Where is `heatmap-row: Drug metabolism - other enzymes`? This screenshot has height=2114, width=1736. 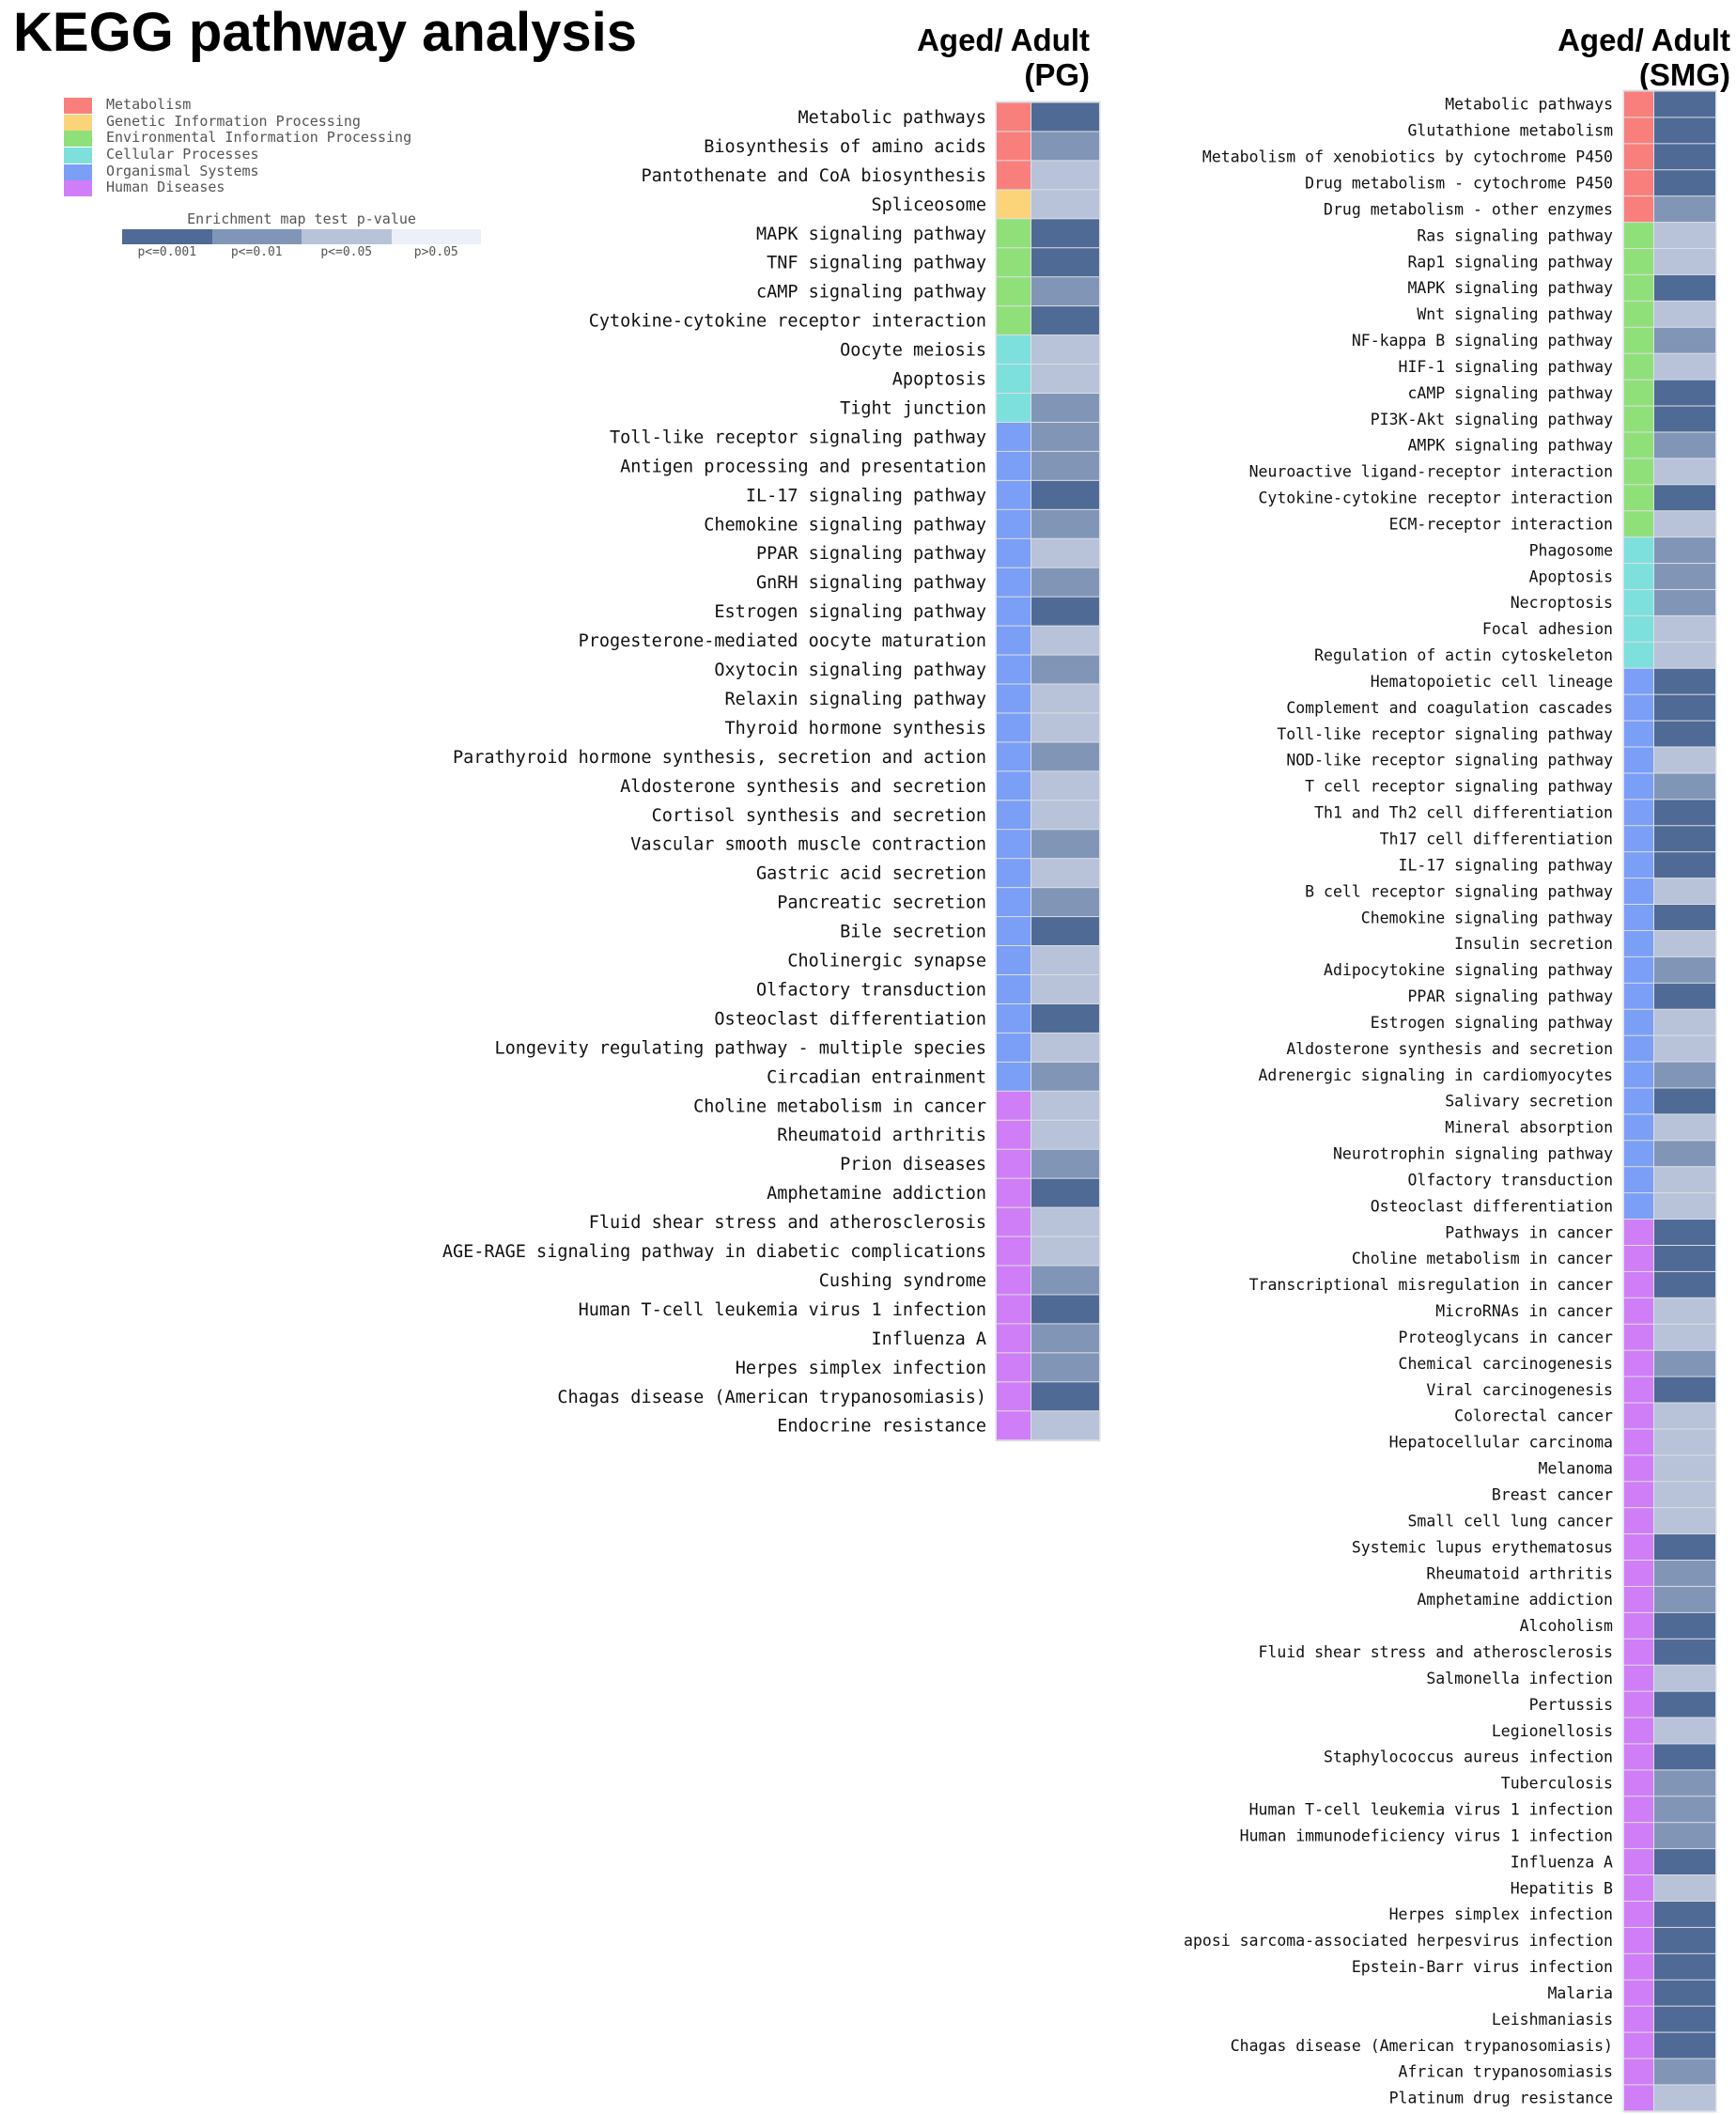 heatmap-row: Drug metabolism - other enzymes is located at coordinates (1519, 209).